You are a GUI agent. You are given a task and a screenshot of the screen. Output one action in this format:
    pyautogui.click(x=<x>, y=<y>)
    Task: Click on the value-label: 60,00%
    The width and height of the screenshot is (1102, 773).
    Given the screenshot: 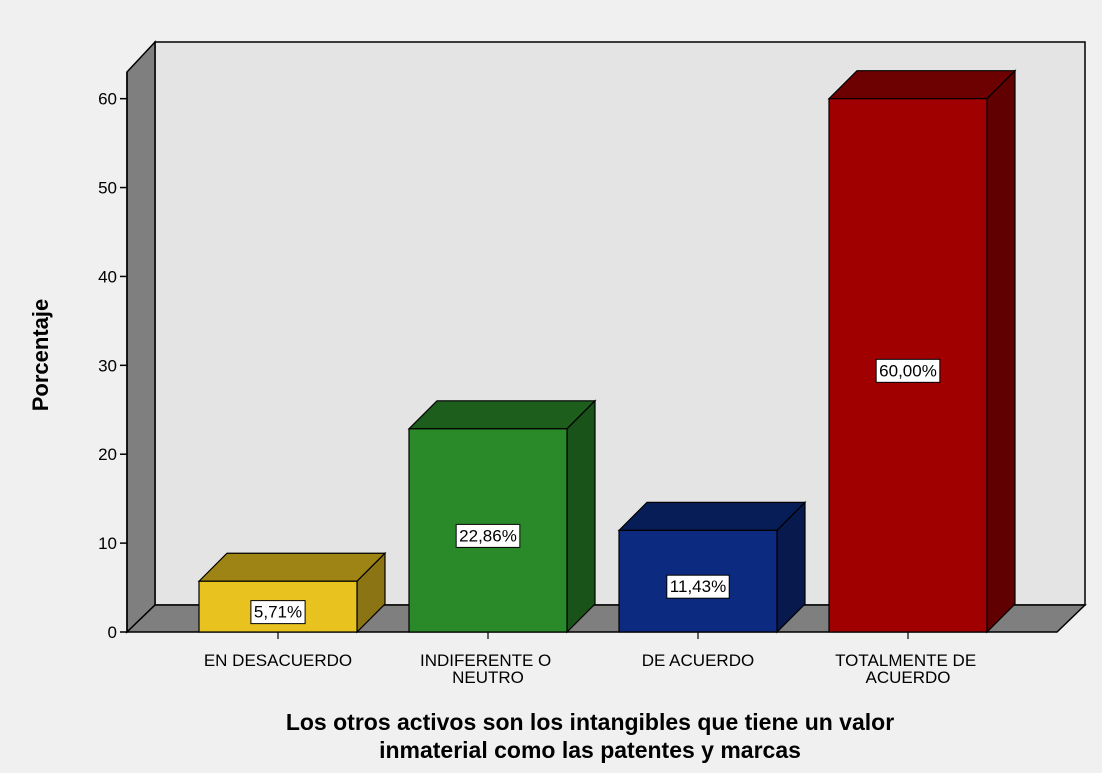 What is the action you would take?
    pyautogui.click(x=908, y=370)
    